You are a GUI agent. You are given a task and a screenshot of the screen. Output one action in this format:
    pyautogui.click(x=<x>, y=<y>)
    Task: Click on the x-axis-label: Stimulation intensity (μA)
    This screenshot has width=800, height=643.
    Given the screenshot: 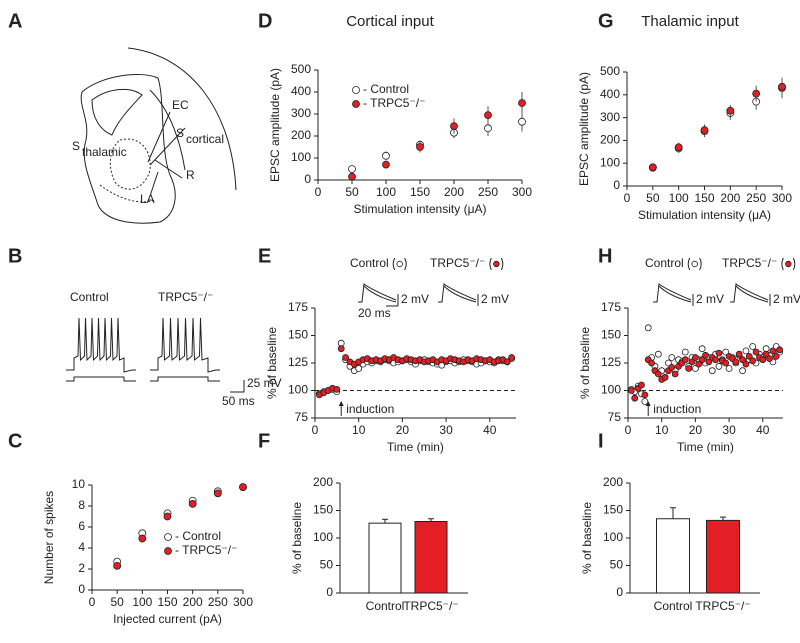 What is the action you would take?
    pyautogui.click(x=420, y=209)
    